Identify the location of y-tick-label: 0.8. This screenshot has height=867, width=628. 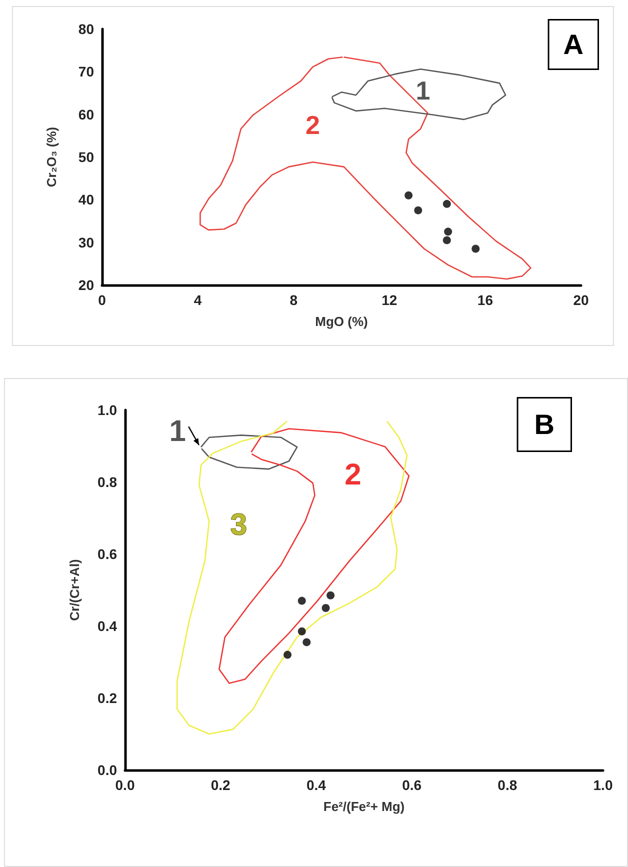
(108, 482).